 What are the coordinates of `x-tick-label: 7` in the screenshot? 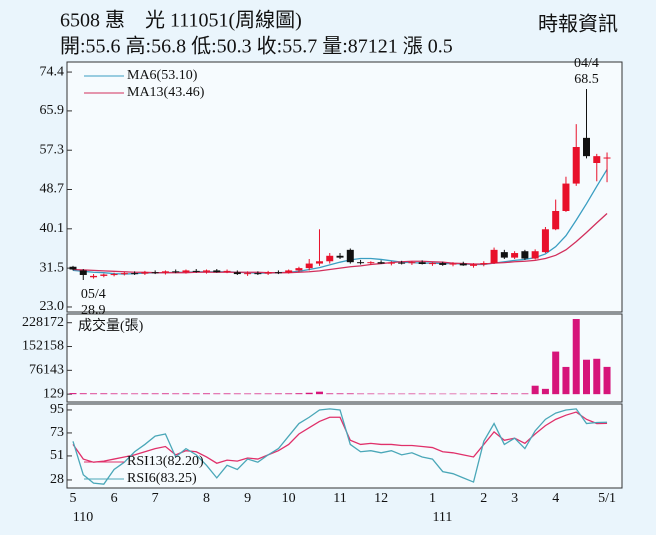 It's located at (155, 498).